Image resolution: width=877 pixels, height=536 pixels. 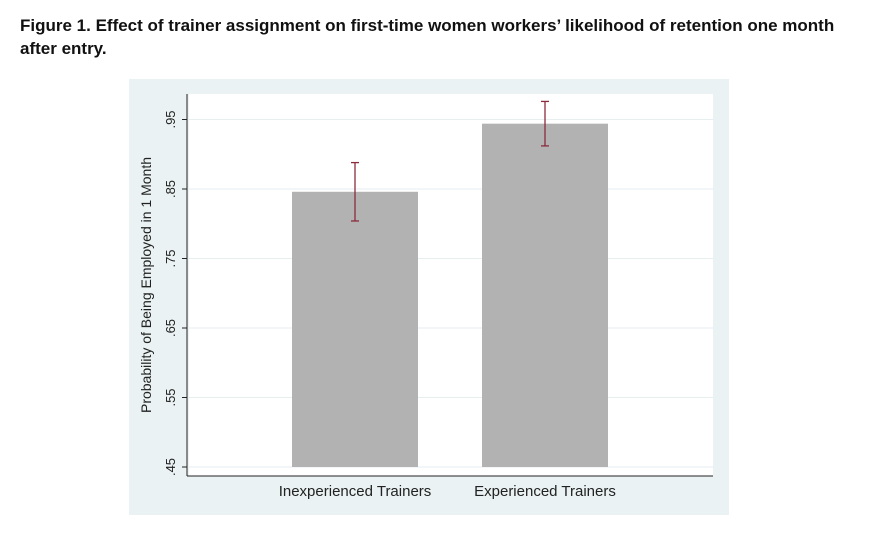 I want to click on y-tick-label: .45, so click(x=170, y=467).